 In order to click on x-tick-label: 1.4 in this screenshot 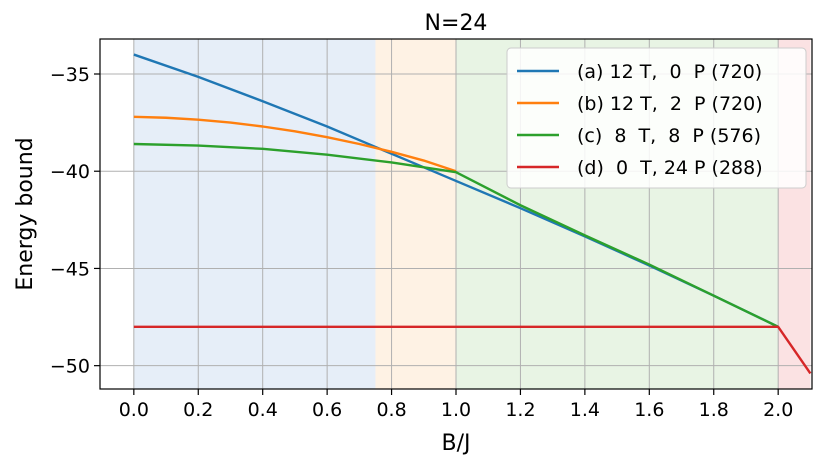, I will do `click(585, 410)`.